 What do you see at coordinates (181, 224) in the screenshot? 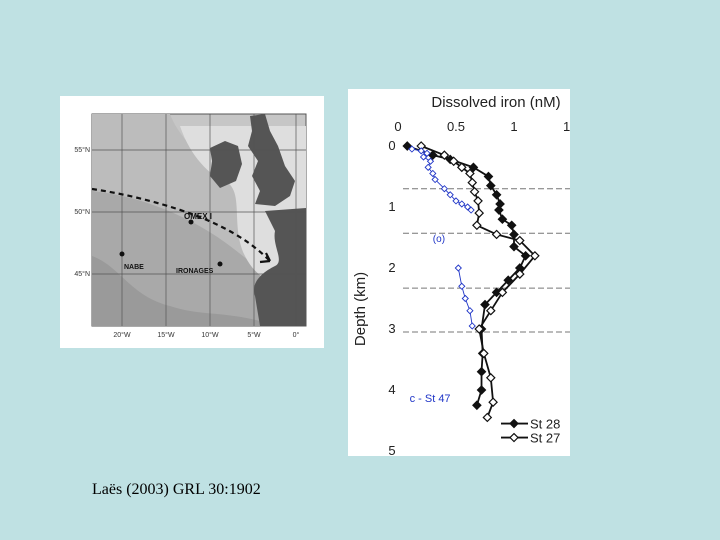
I see `cruise-track` at bounding box center [181, 224].